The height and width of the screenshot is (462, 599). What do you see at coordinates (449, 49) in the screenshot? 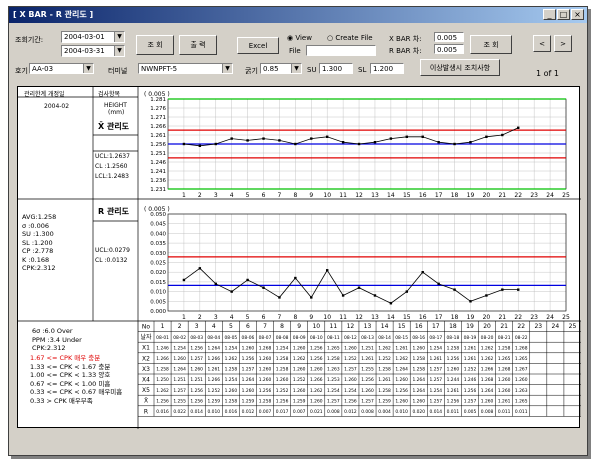
I see `rbar-diff-input: 0.005` at bounding box center [449, 49].